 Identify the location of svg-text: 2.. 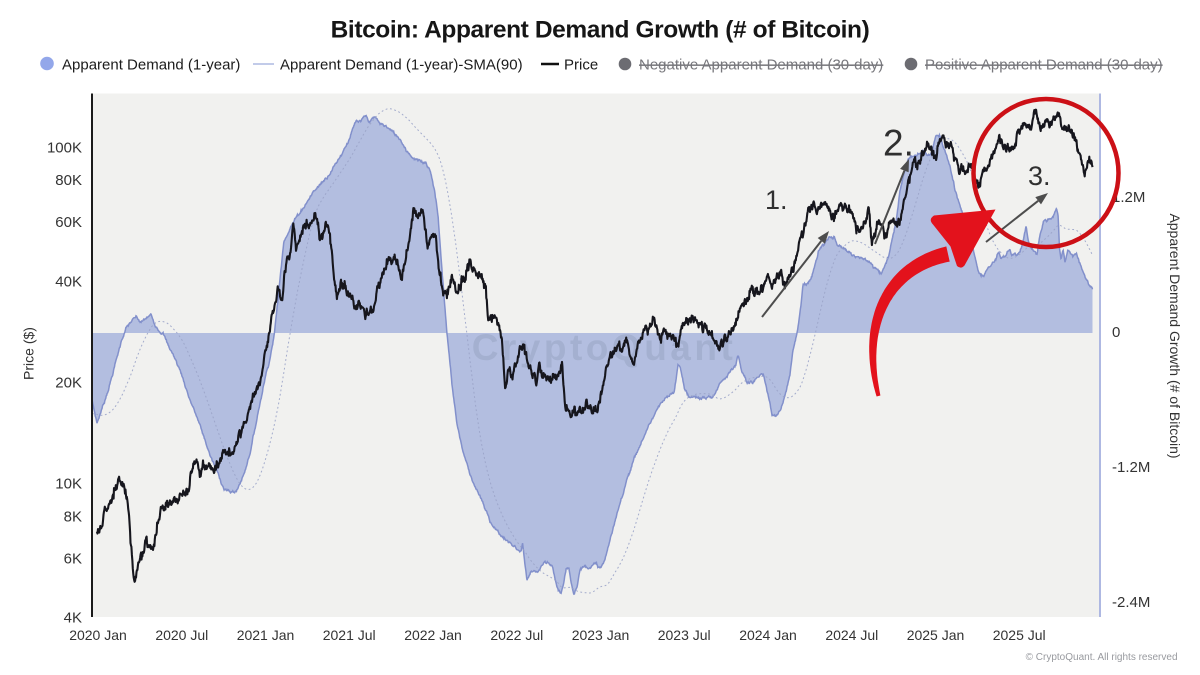
(898, 143).